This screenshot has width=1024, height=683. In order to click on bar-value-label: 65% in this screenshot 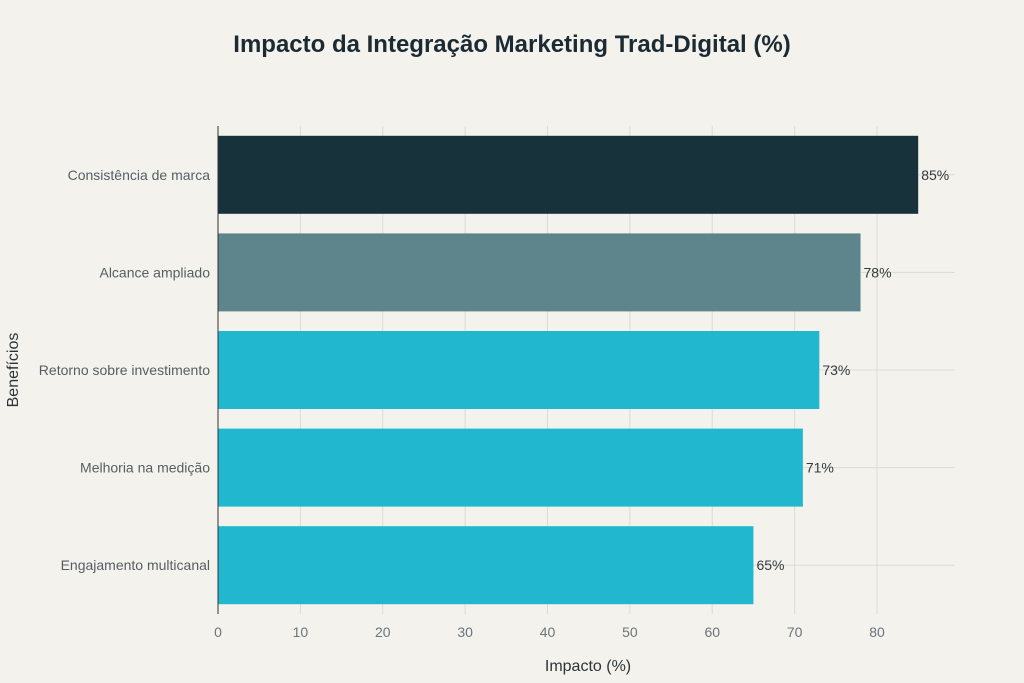, I will do `click(770, 565)`.